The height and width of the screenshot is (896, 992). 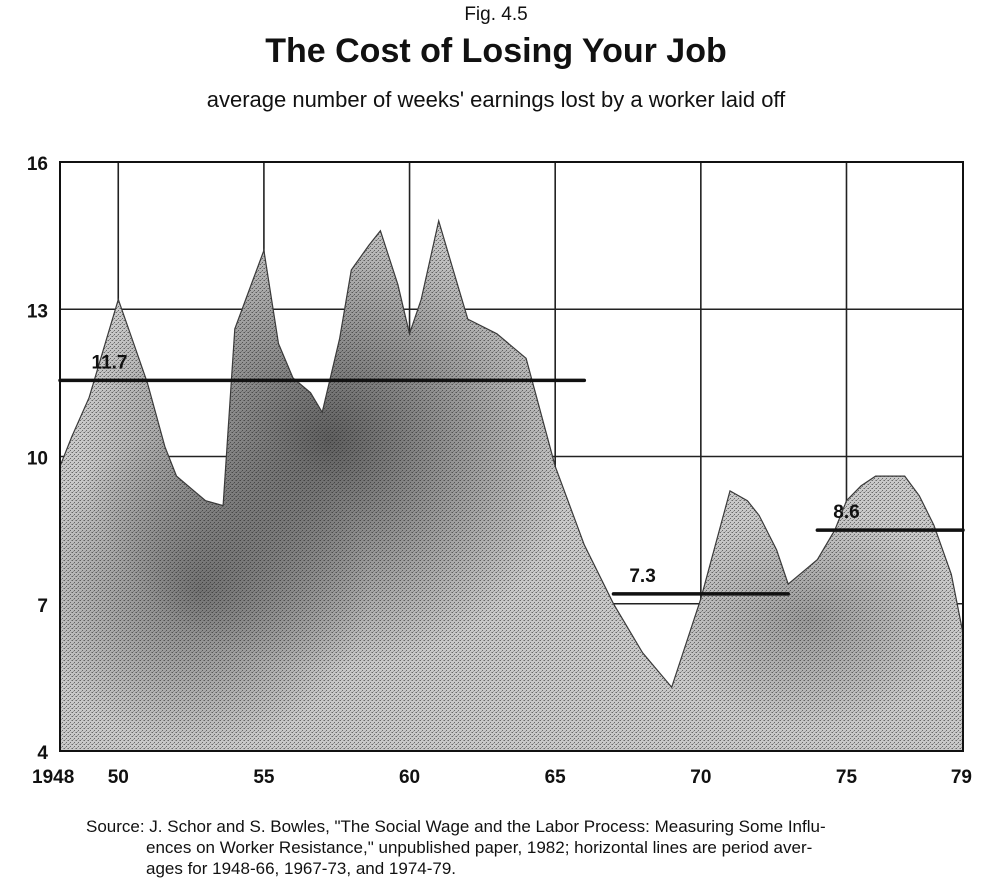 What do you see at coordinates (700, 777) in the screenshot?
I see `x-tick-label: 70` at bounding box center [700, 777].